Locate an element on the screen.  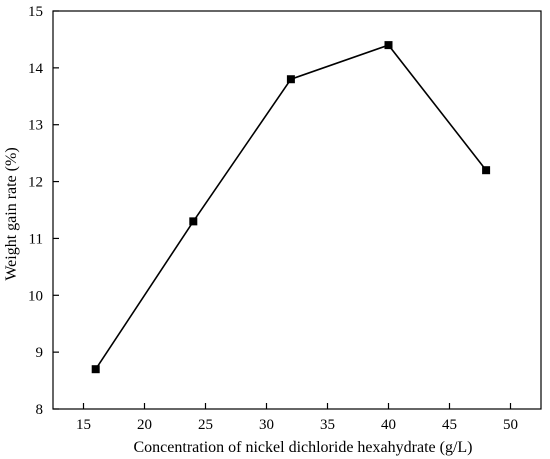
y-tick-label: 8 is located at coordinates (40, 410).